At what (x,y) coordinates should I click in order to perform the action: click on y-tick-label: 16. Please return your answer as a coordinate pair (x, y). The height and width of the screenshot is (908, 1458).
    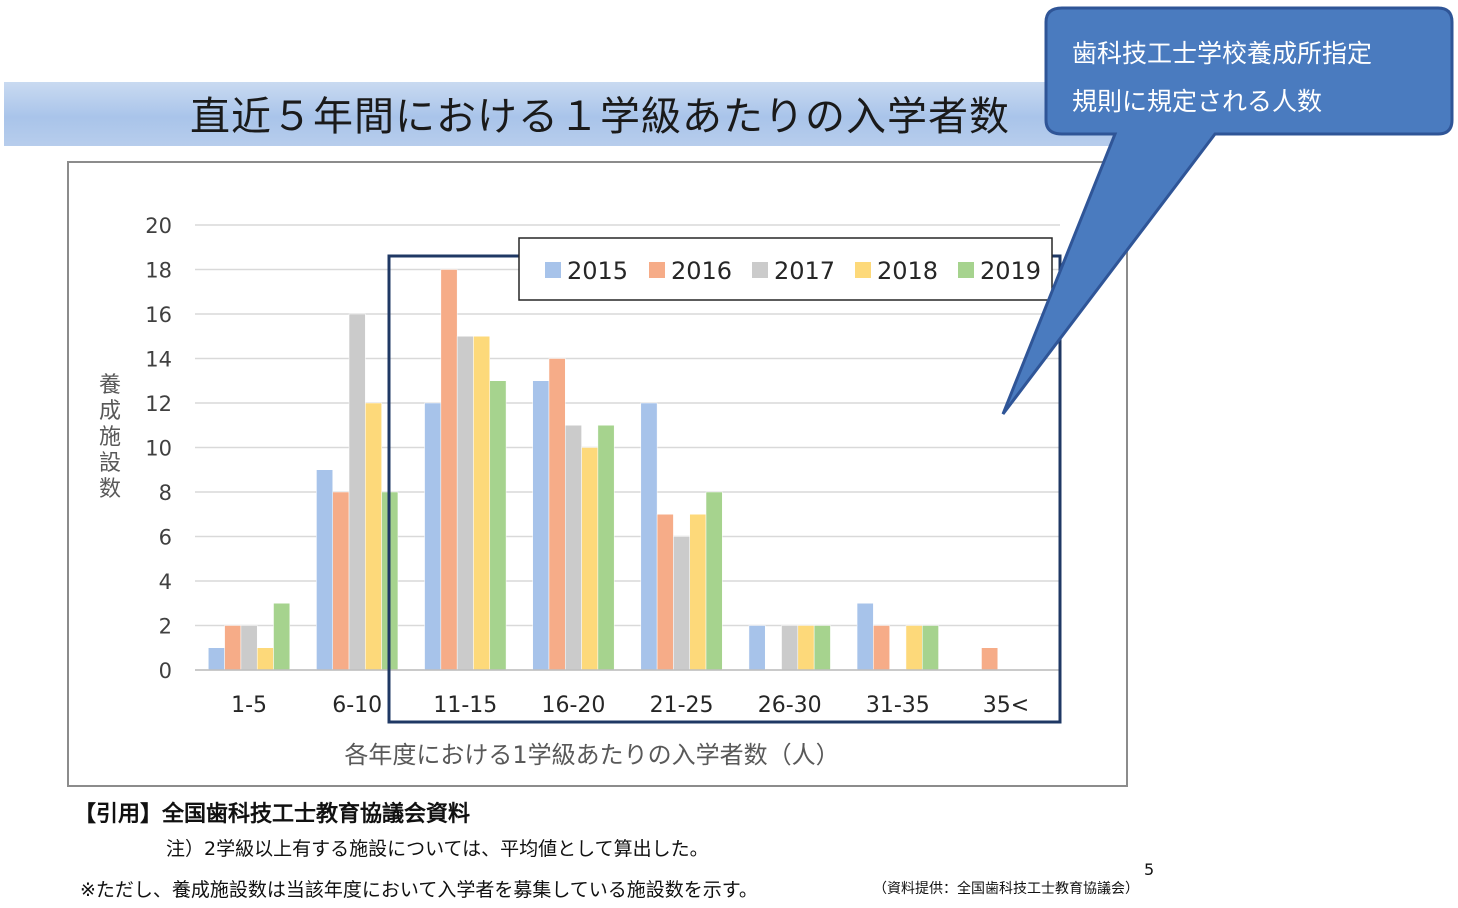
    Looking at the image, I should click on (158, 315).